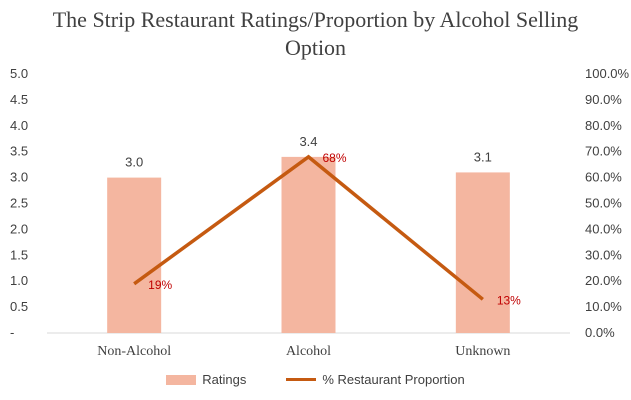  Describe the element at coordinates (160, 285) in the screenshot. I see `line-data-label: 19%` at that location.